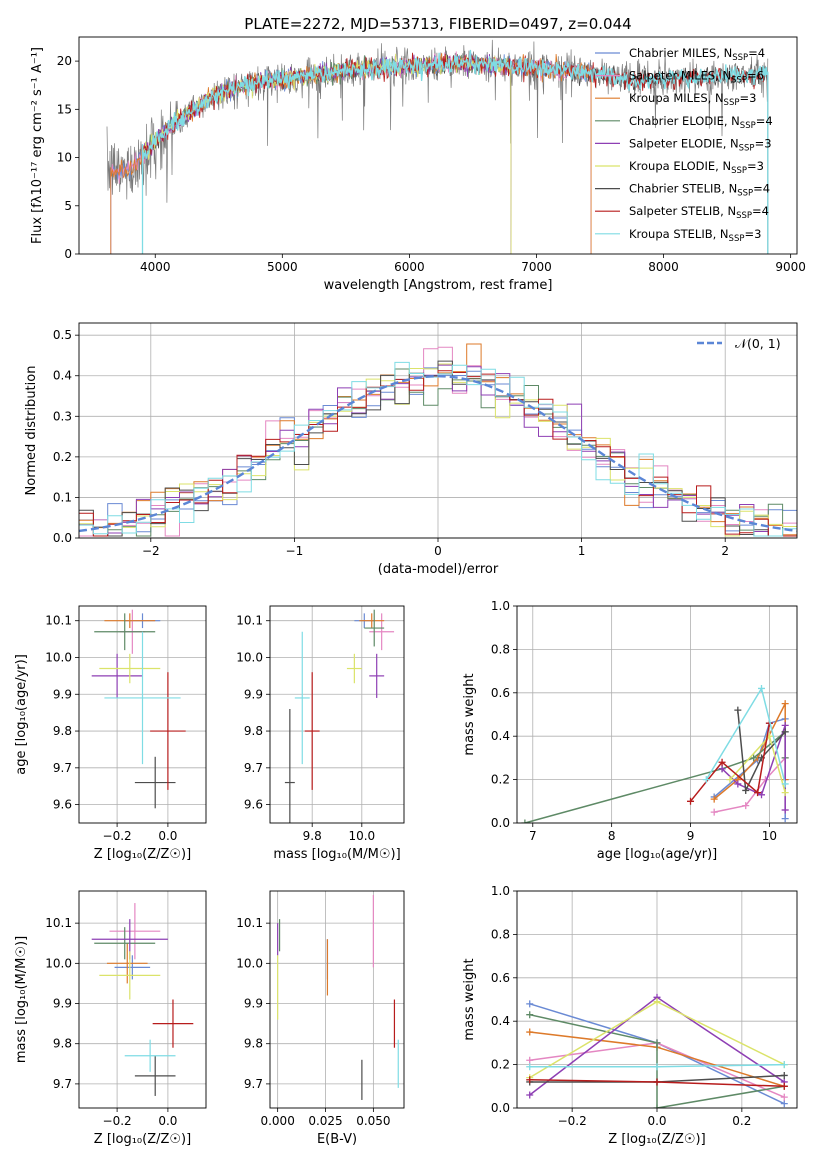  What do you see at coordinates (361, 836) in the screenshot?
I see `x-tick-label: 10.0` at bounding box center [361, 836].